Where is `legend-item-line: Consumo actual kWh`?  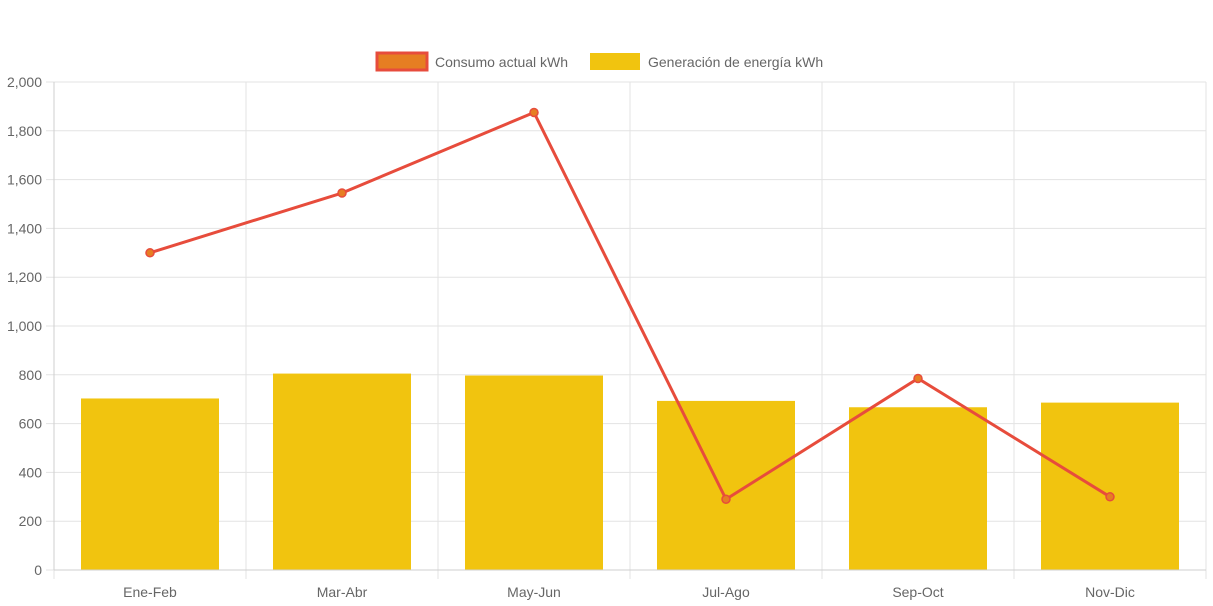
legend-item-line: Consumo actual kWh is located at coordinates (471, 61).